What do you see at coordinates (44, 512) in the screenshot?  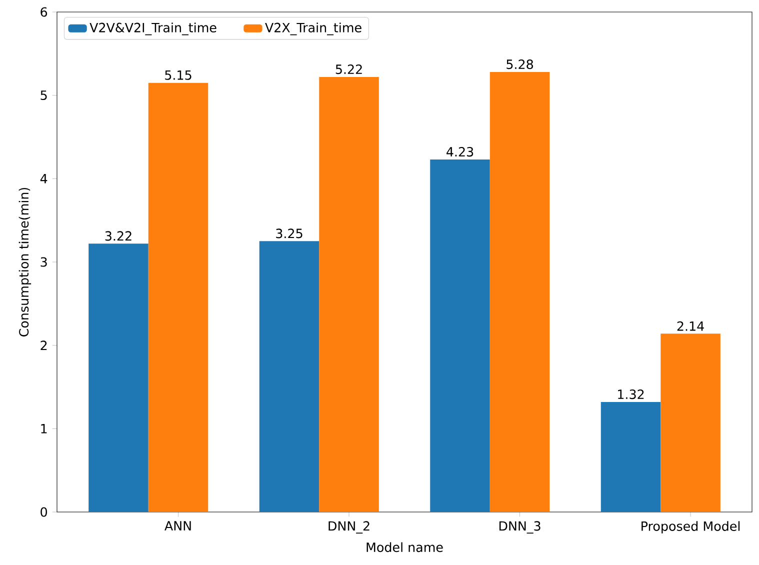 I see `y-tick-label: 0` at bounding box center [44, 512].